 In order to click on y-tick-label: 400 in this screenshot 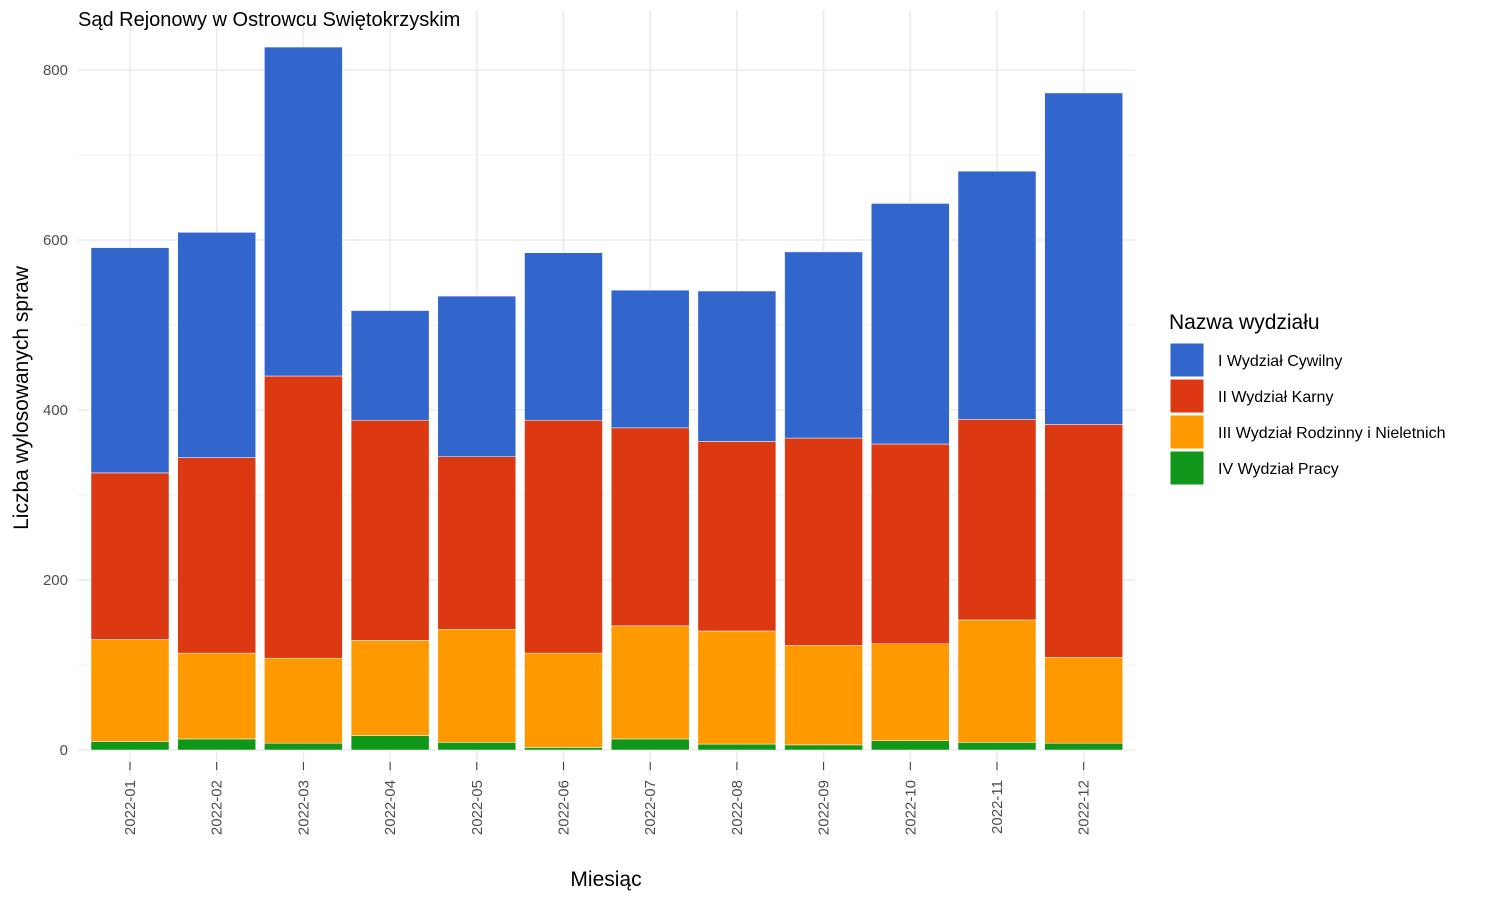, I will do `click(55, 410)`.